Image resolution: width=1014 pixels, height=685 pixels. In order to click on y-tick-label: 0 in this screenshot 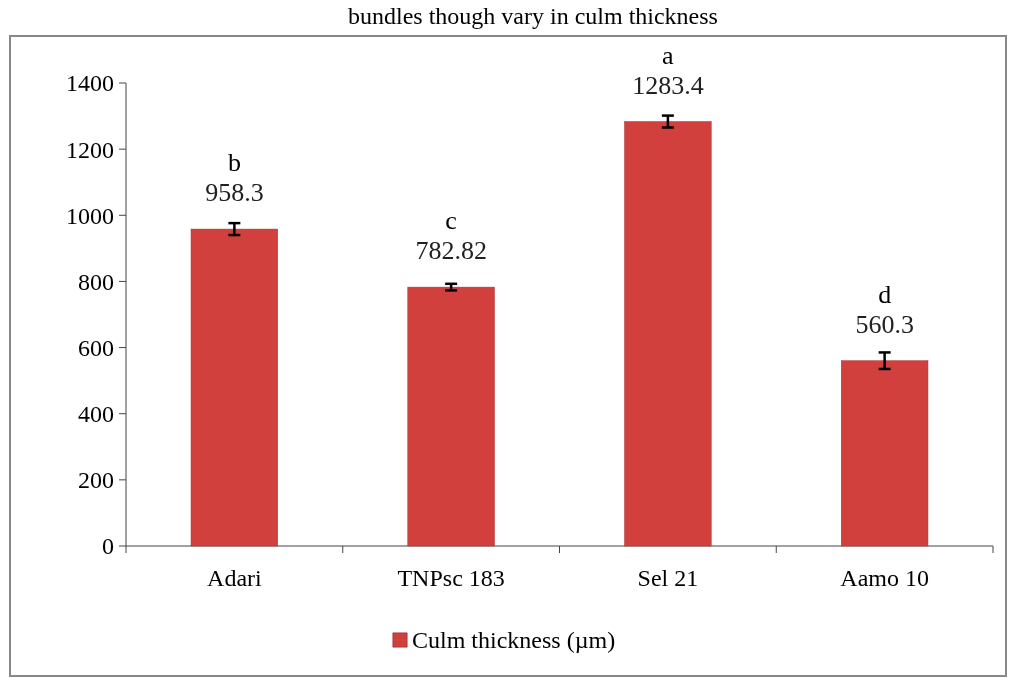, I will do `click(108, 546)`.